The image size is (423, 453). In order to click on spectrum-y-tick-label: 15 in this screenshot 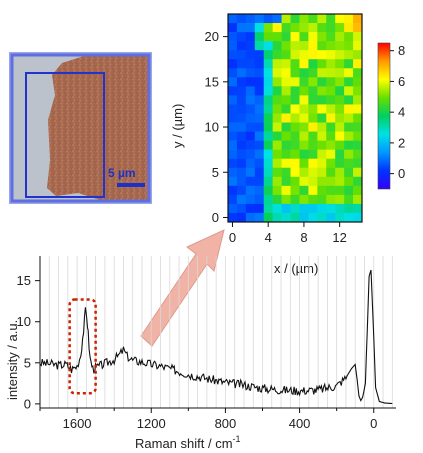, I will do `click(24, 280)`.